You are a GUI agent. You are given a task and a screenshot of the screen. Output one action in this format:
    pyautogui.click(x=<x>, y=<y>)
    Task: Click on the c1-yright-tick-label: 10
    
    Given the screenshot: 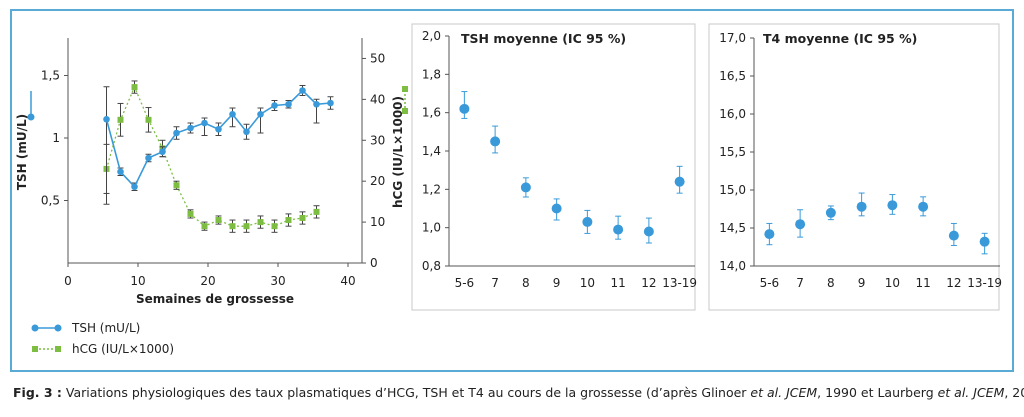 What is the action you would take?
    pyautogui.click(x=377, y=222)
    